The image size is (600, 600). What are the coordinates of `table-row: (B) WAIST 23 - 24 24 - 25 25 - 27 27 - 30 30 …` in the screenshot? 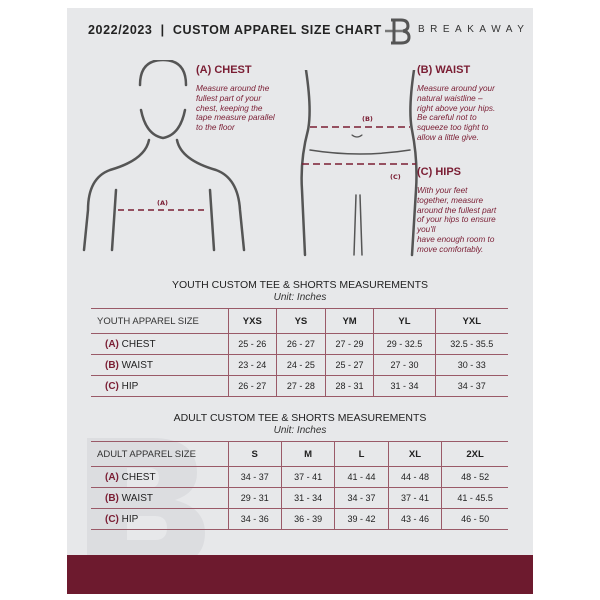 It's located at (299, 365).